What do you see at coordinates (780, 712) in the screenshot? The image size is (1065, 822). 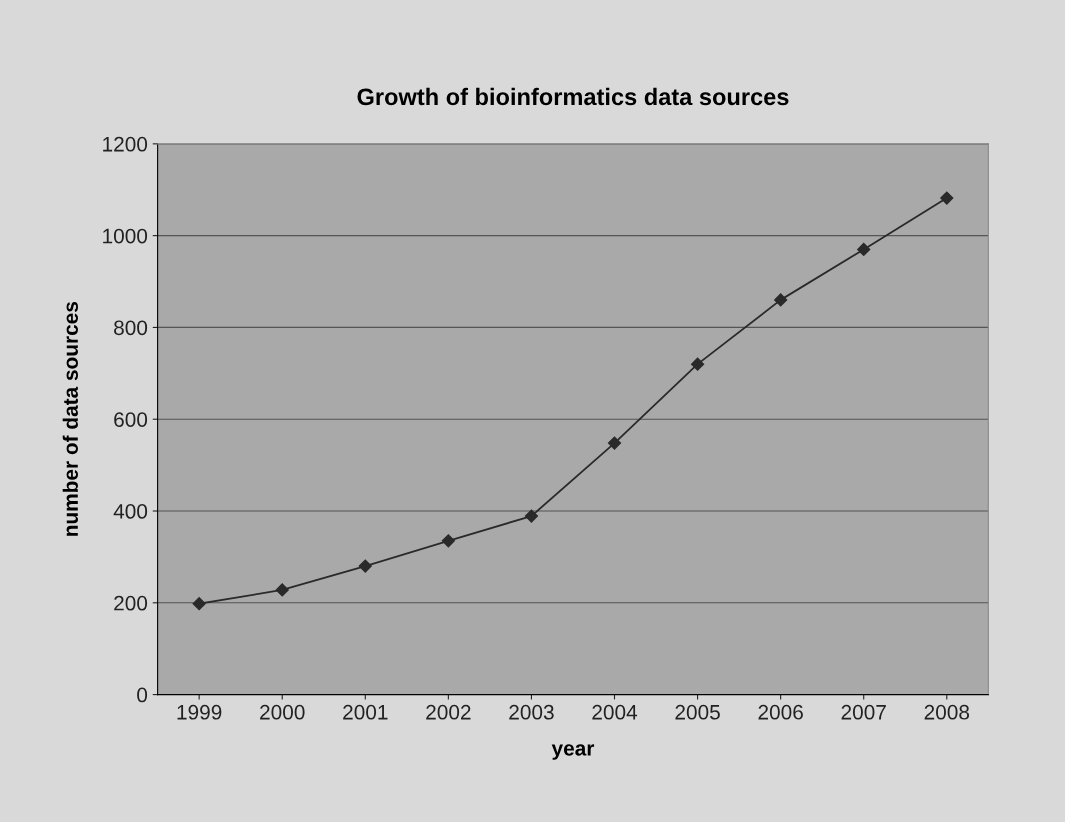 I see `x-tick-label: 2006` at bounding box center [780, 712].